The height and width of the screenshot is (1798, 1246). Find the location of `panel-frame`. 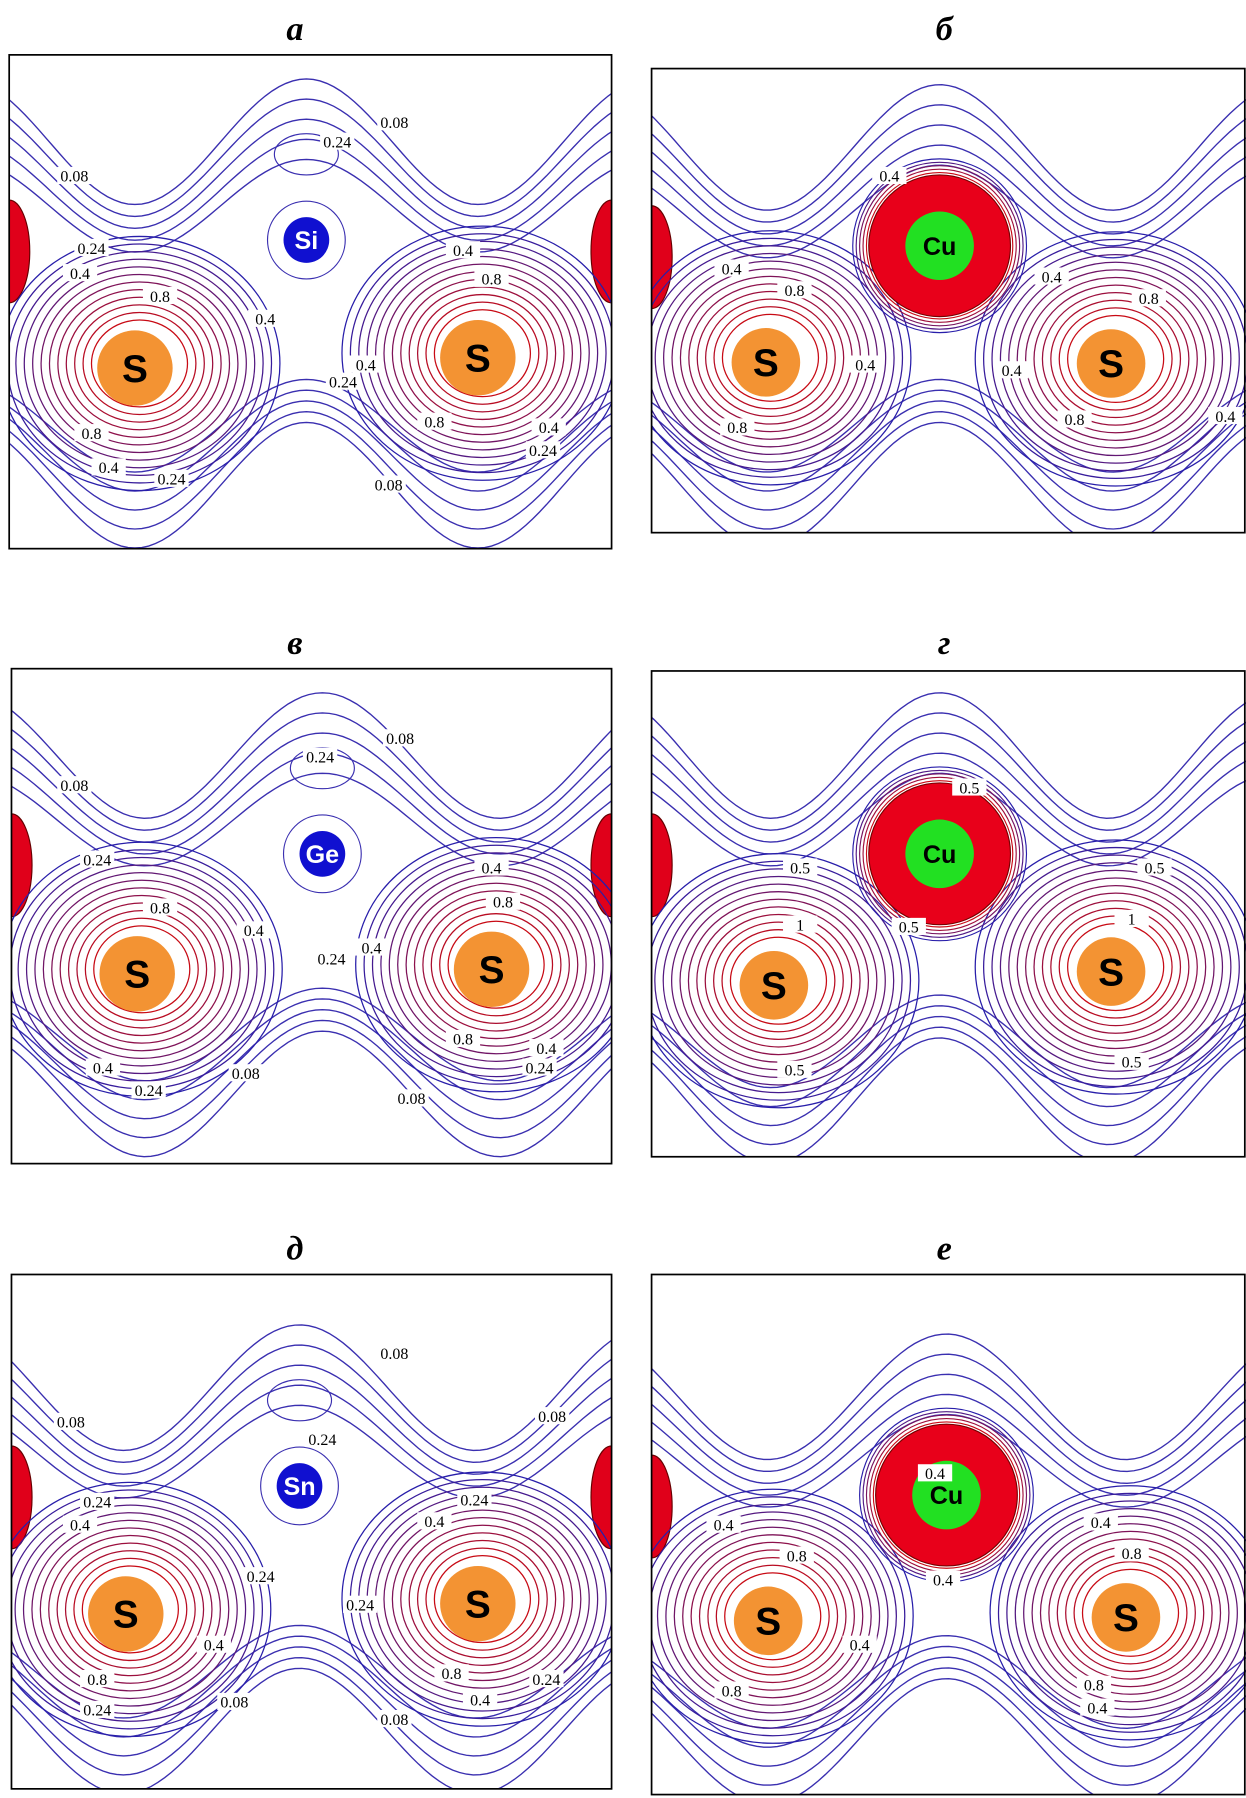

panel-frame is located at coordinates (948, 1534).